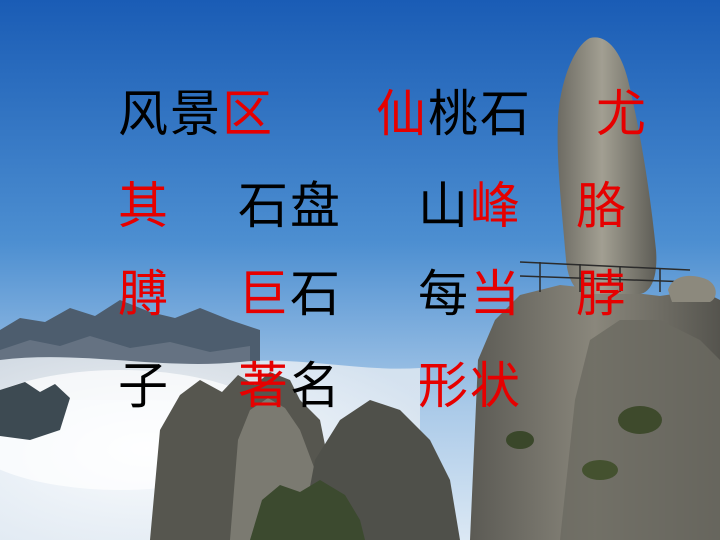 Image resolution: width=720 pixels, height=540 pixels. I want to click on word-char: 山, so click(444, 206).